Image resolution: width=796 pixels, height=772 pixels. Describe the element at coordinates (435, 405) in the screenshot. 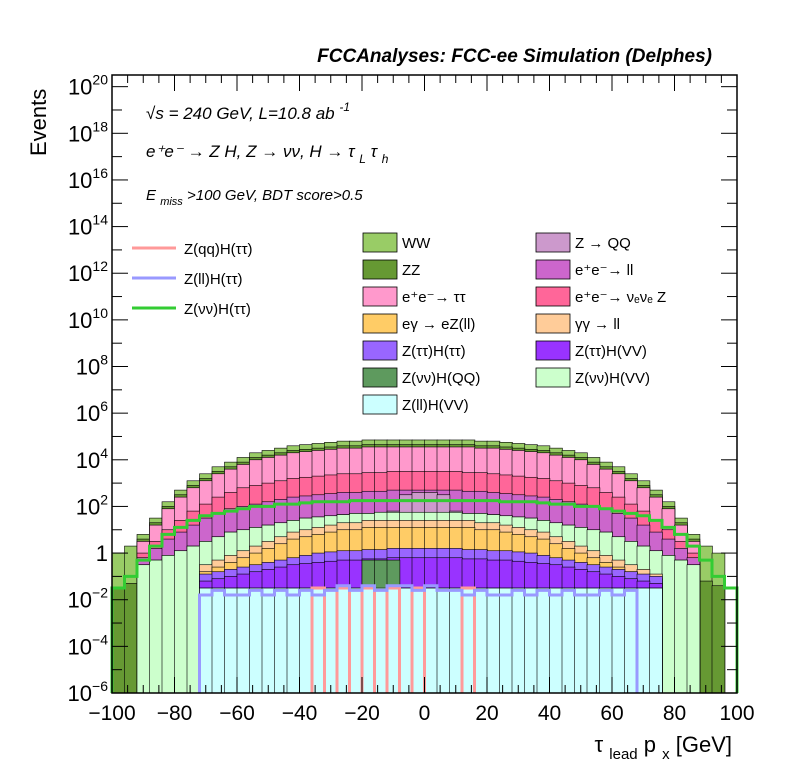

I see `legend-label: Z(ll)H(VV)` at that location.